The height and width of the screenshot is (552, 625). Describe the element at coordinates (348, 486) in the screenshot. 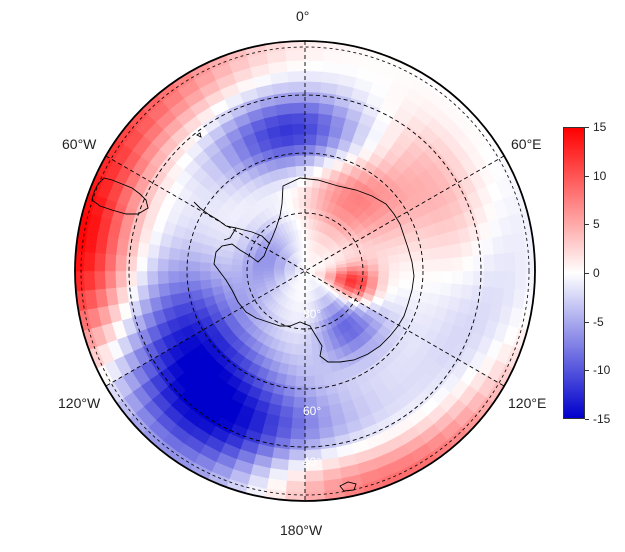

I see `small-island` at that location.